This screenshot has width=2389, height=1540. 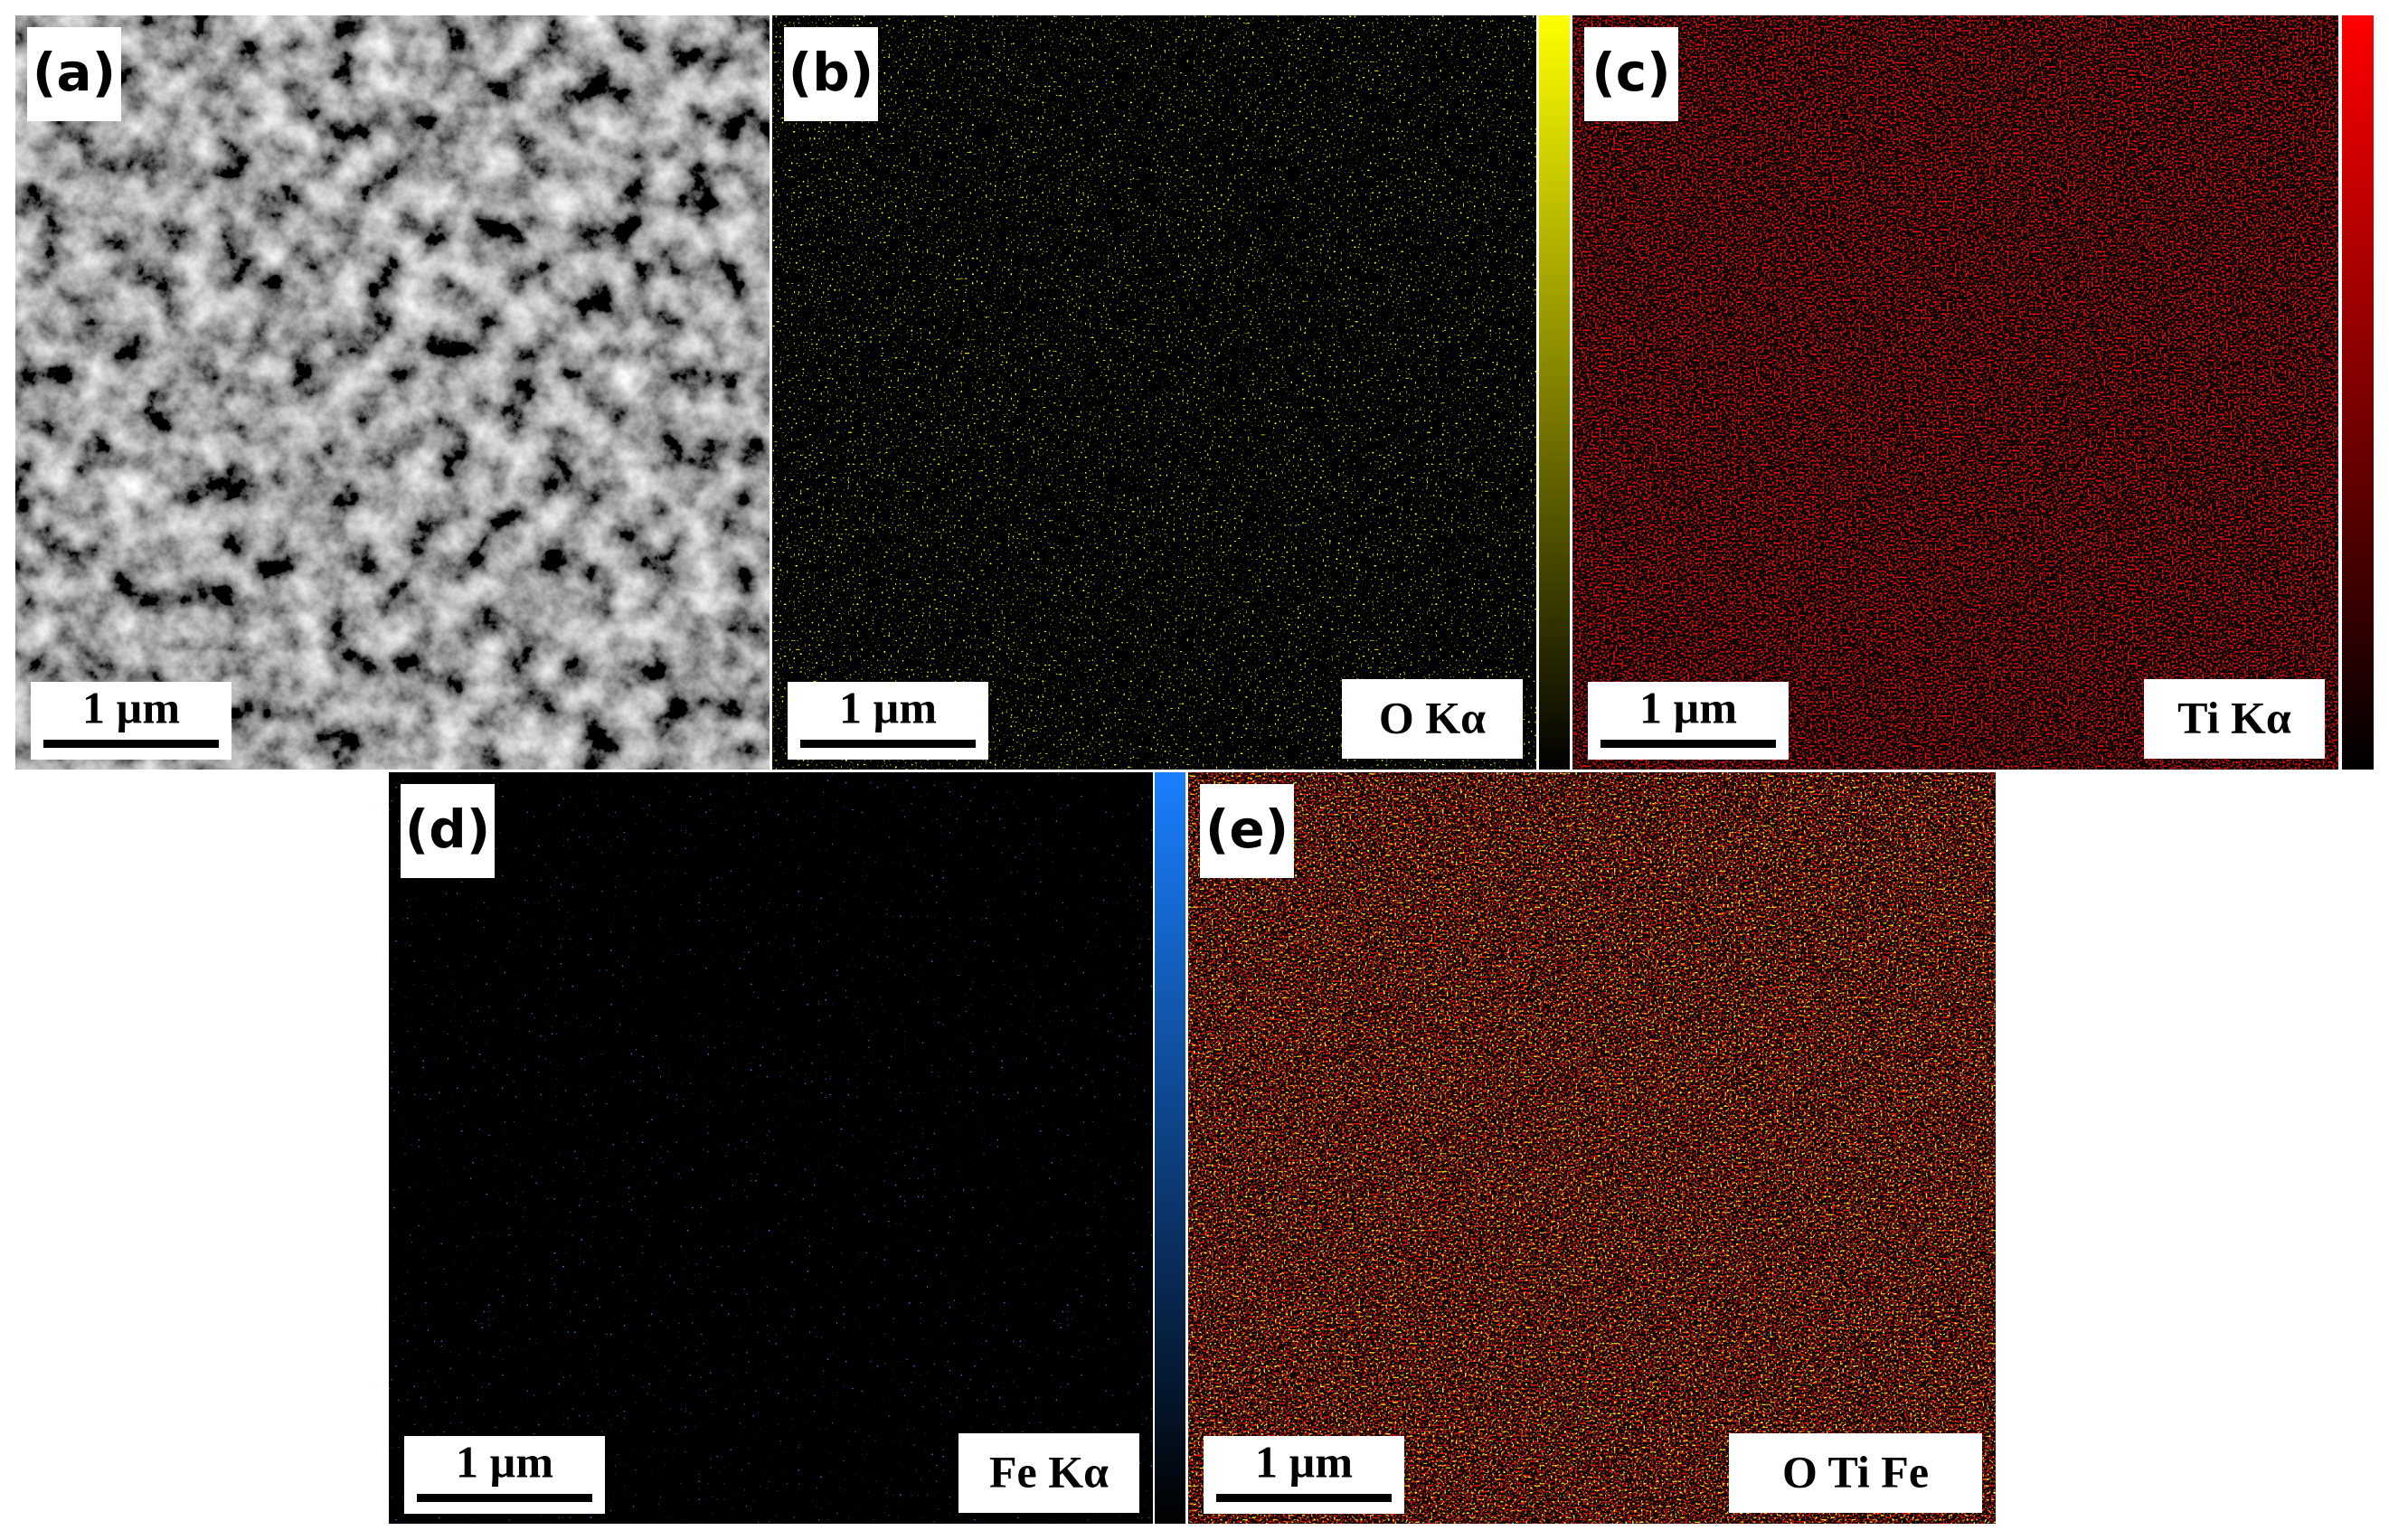 I want to click on panel-label: (b), so click(x=831, y=72).